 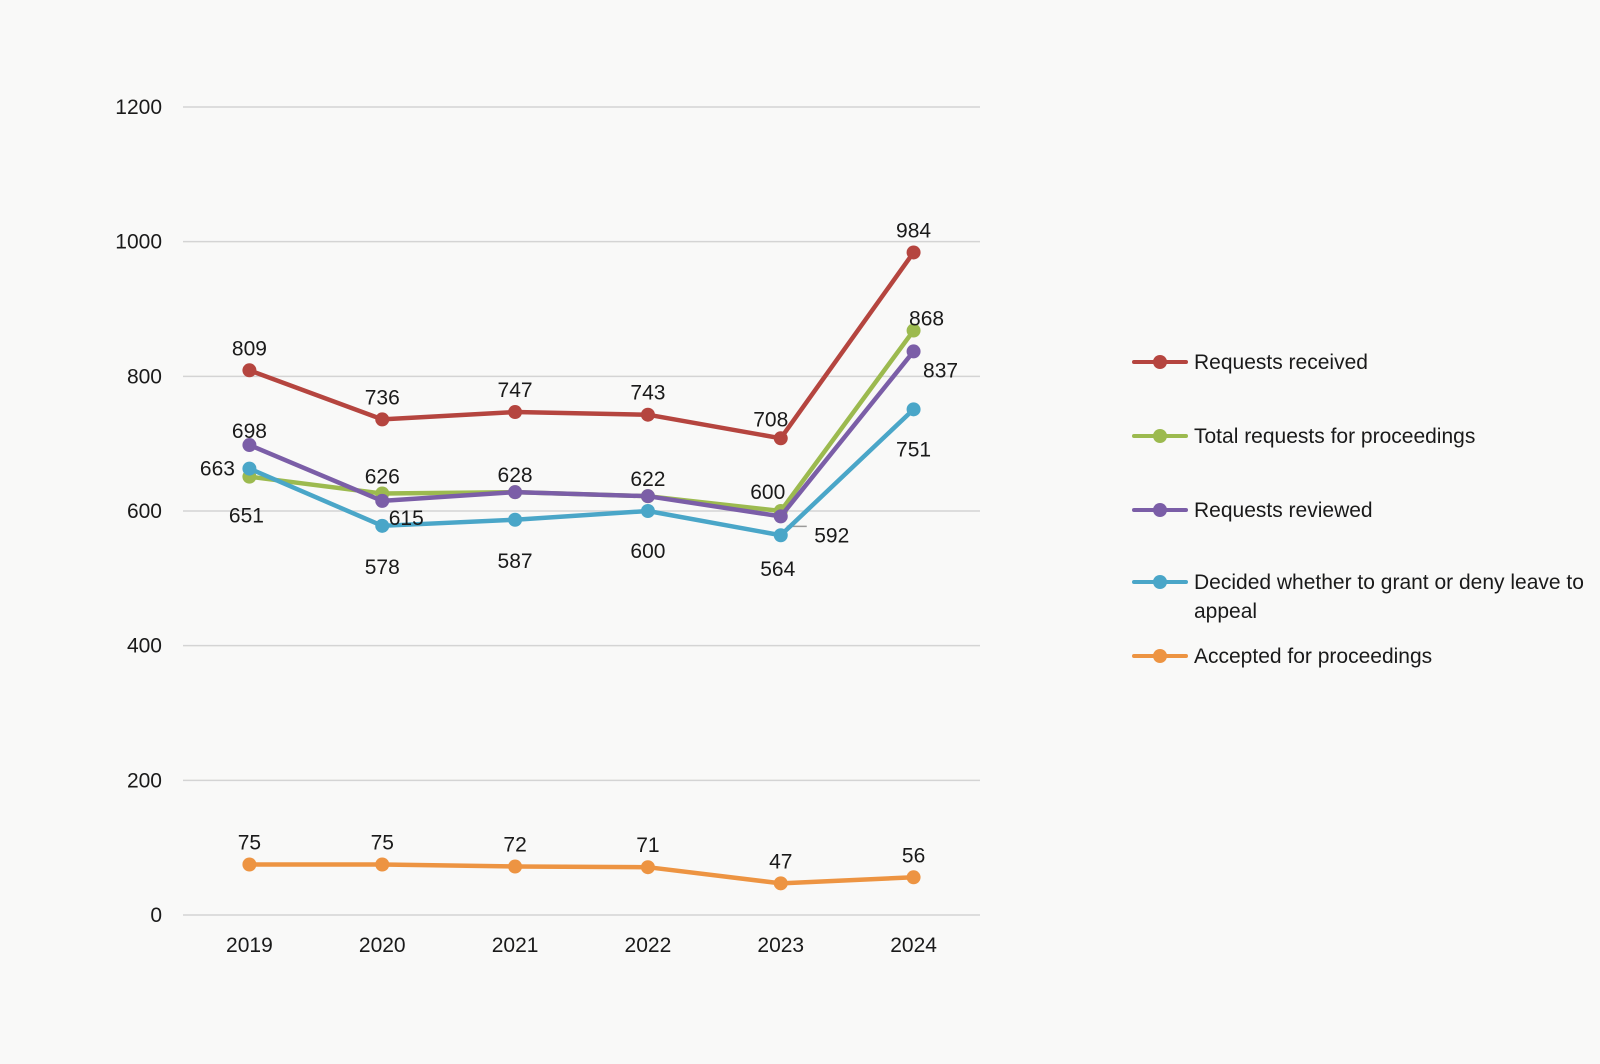 What do you see at coordinates (515, 945) in the screenshot?
I see `x-tick-label: 2021` at bounding box center [515, 945].